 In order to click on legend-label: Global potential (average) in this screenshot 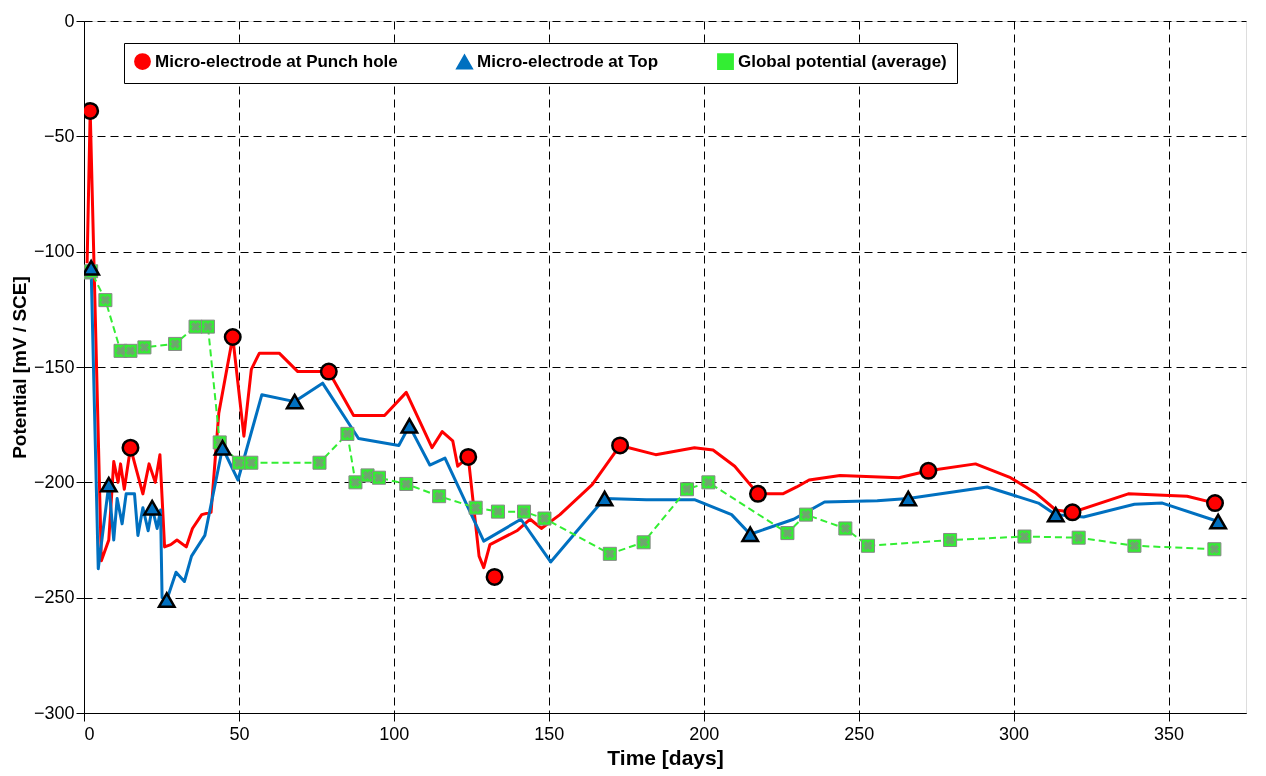, I will do `click(842, 61)`.